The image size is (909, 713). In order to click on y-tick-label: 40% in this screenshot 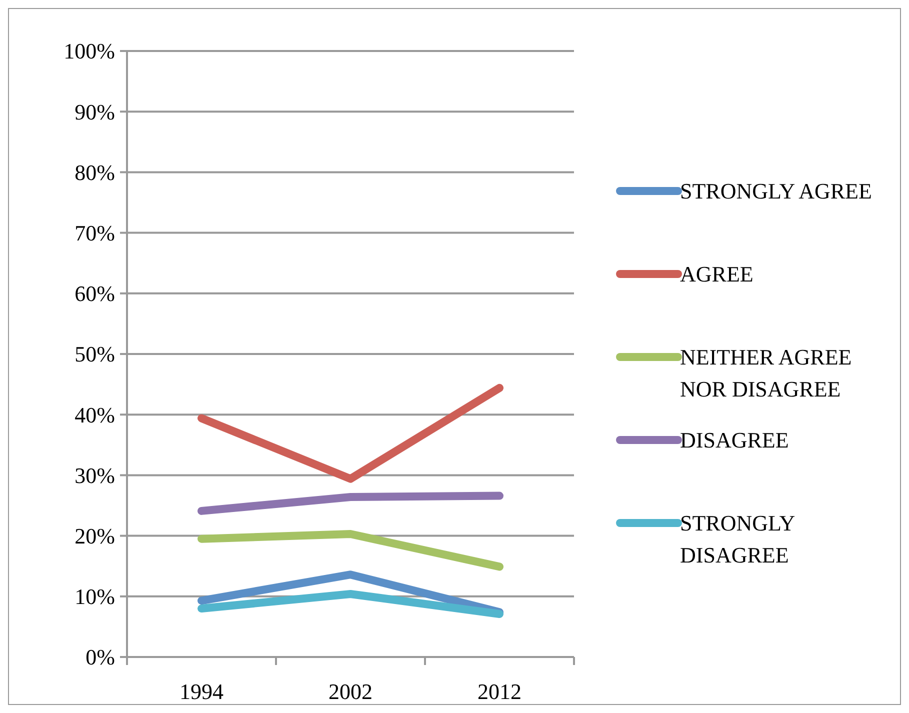, I will do `click(94, 415)`.